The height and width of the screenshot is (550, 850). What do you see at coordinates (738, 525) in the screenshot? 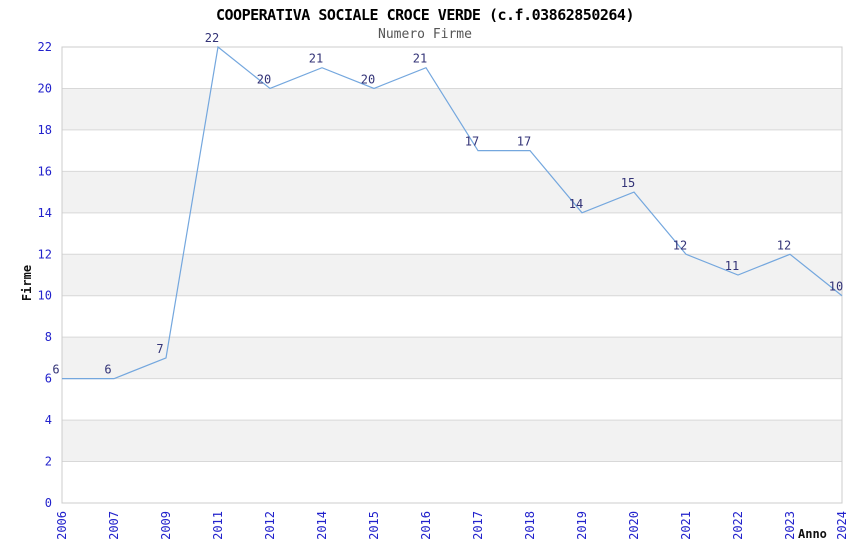
I see `x-tick-label: 2022` at bounding box center [738, 525].